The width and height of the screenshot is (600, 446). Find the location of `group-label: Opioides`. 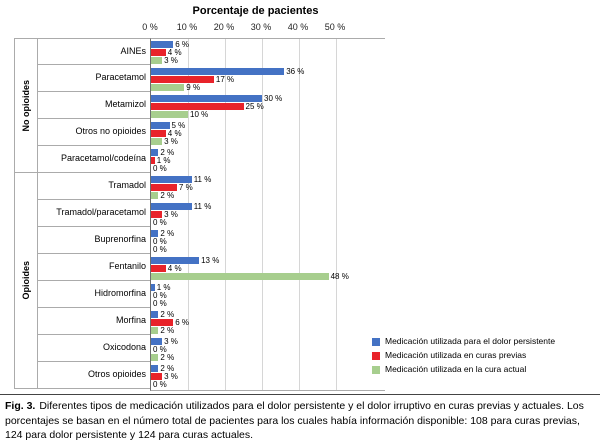

group-label: Opioides is located at coordinates (26, 280).